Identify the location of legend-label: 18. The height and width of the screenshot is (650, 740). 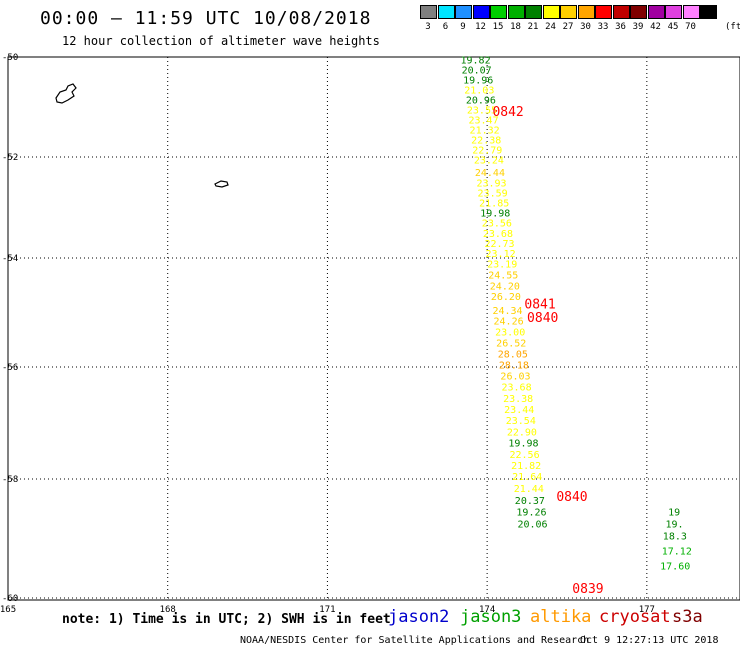
(515, 27).